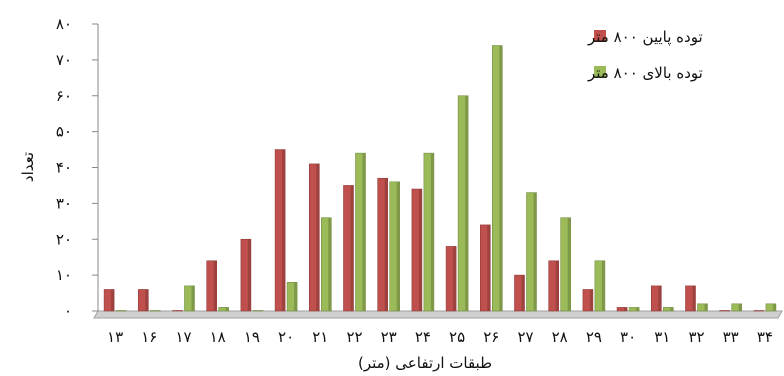 The height and width of the screenshot is (376, 784). Describe the element at coordinates (423, 337) in the screenshot. I see `x-tick-label: ۲۴` at that location.